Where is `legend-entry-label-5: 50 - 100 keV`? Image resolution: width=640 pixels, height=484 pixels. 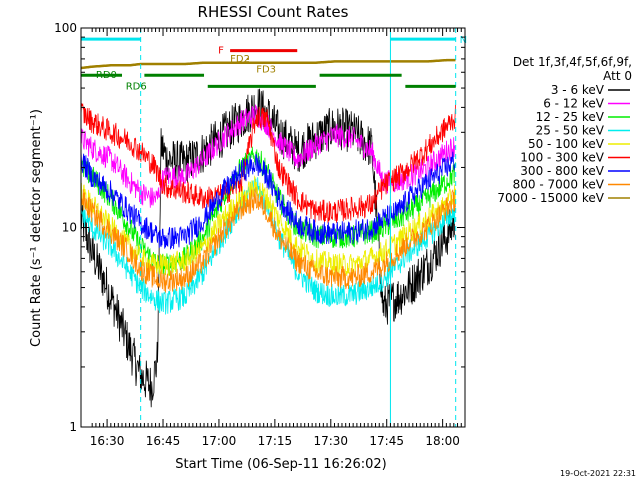 legend-entry-label-5: 50 - 100 keV is located at coordinates (566, 144).